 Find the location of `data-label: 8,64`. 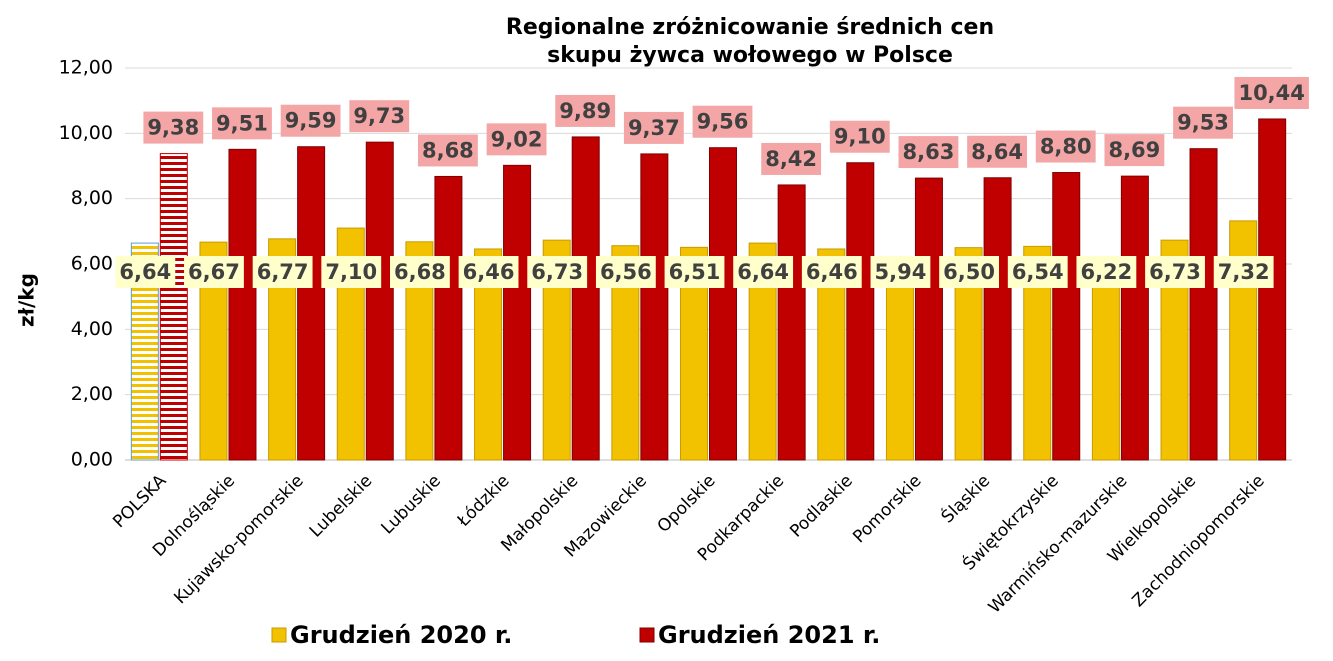

data-label: 8,64 is located at coordinates (997, 151).